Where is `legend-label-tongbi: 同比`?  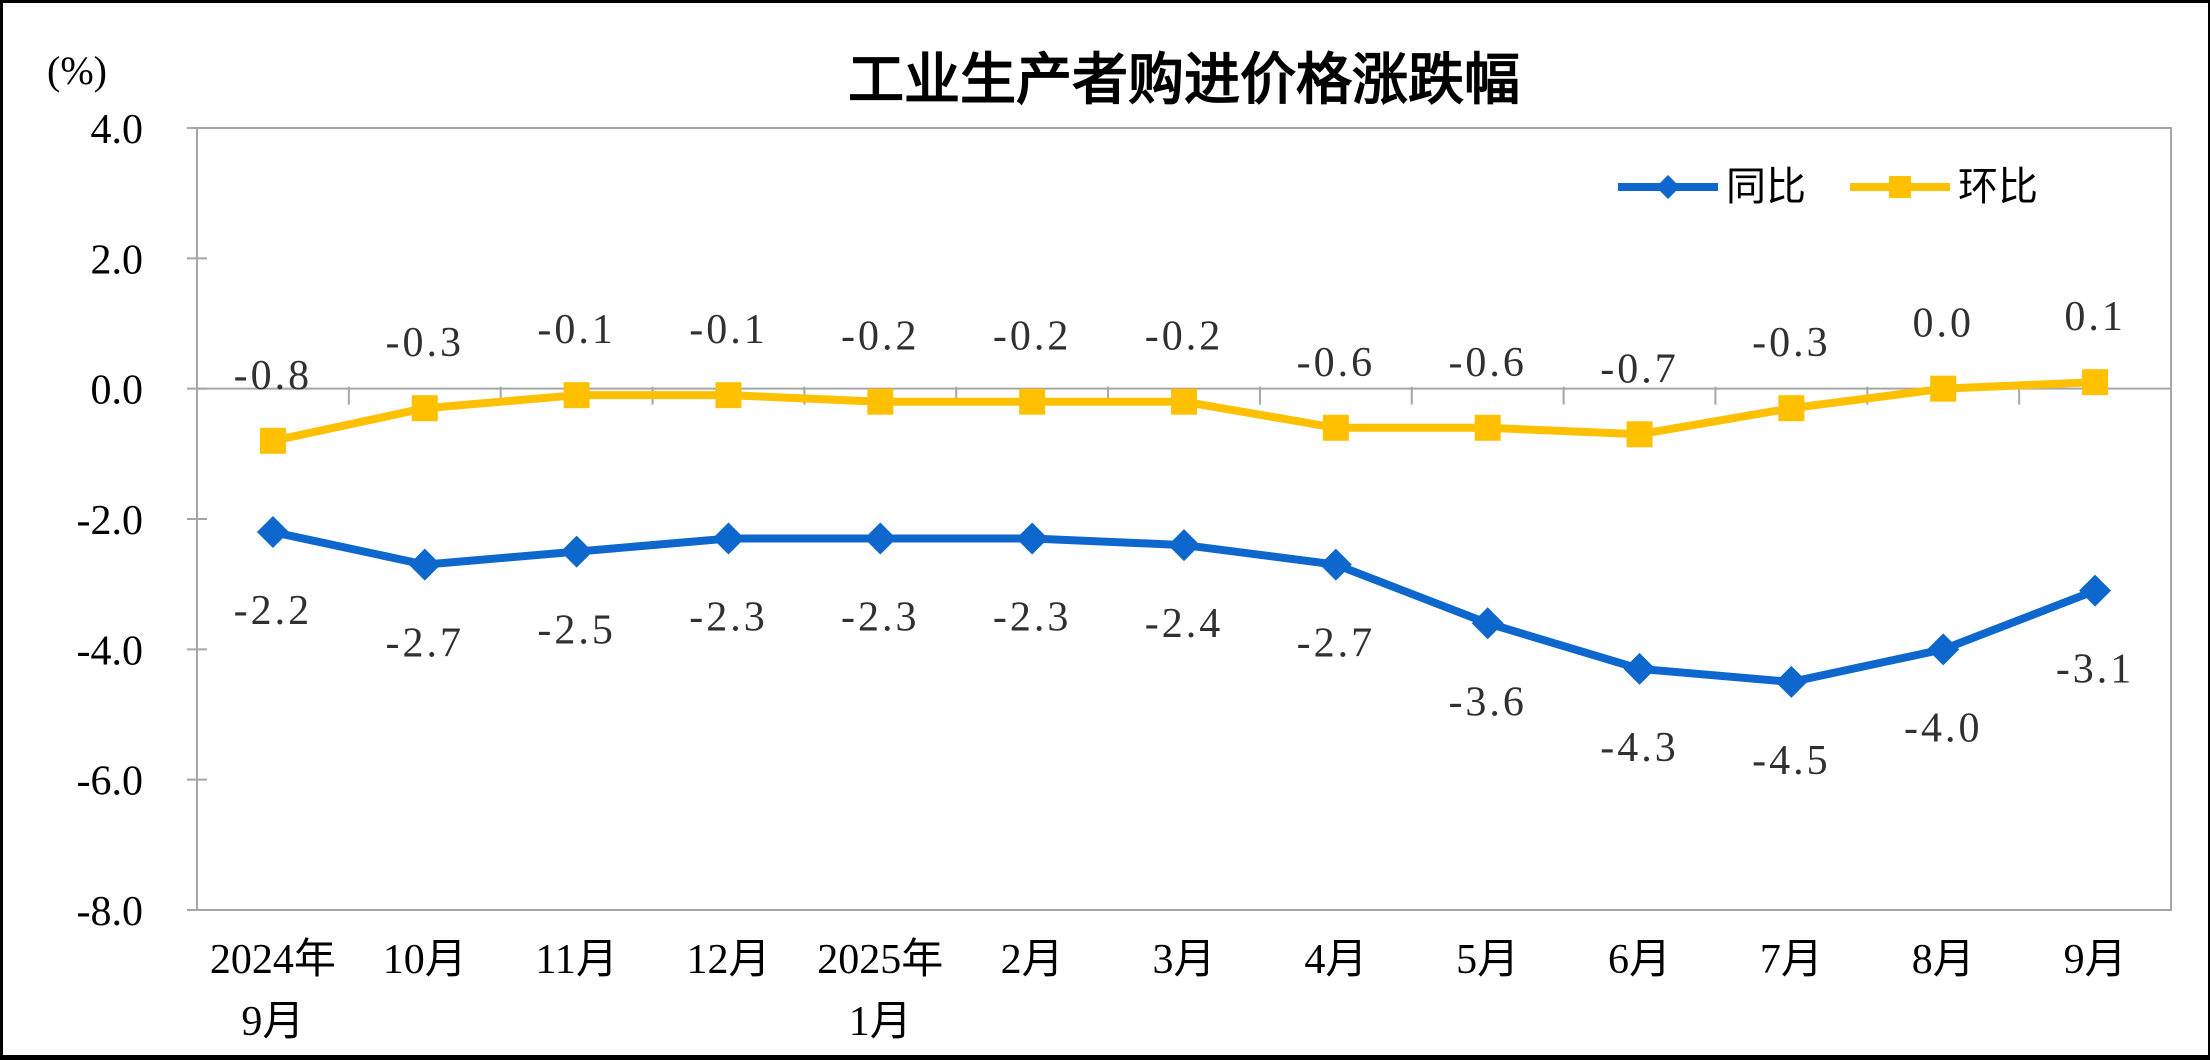 legend-label-tongbi: 同比 is located at coordinates (1766, 186).